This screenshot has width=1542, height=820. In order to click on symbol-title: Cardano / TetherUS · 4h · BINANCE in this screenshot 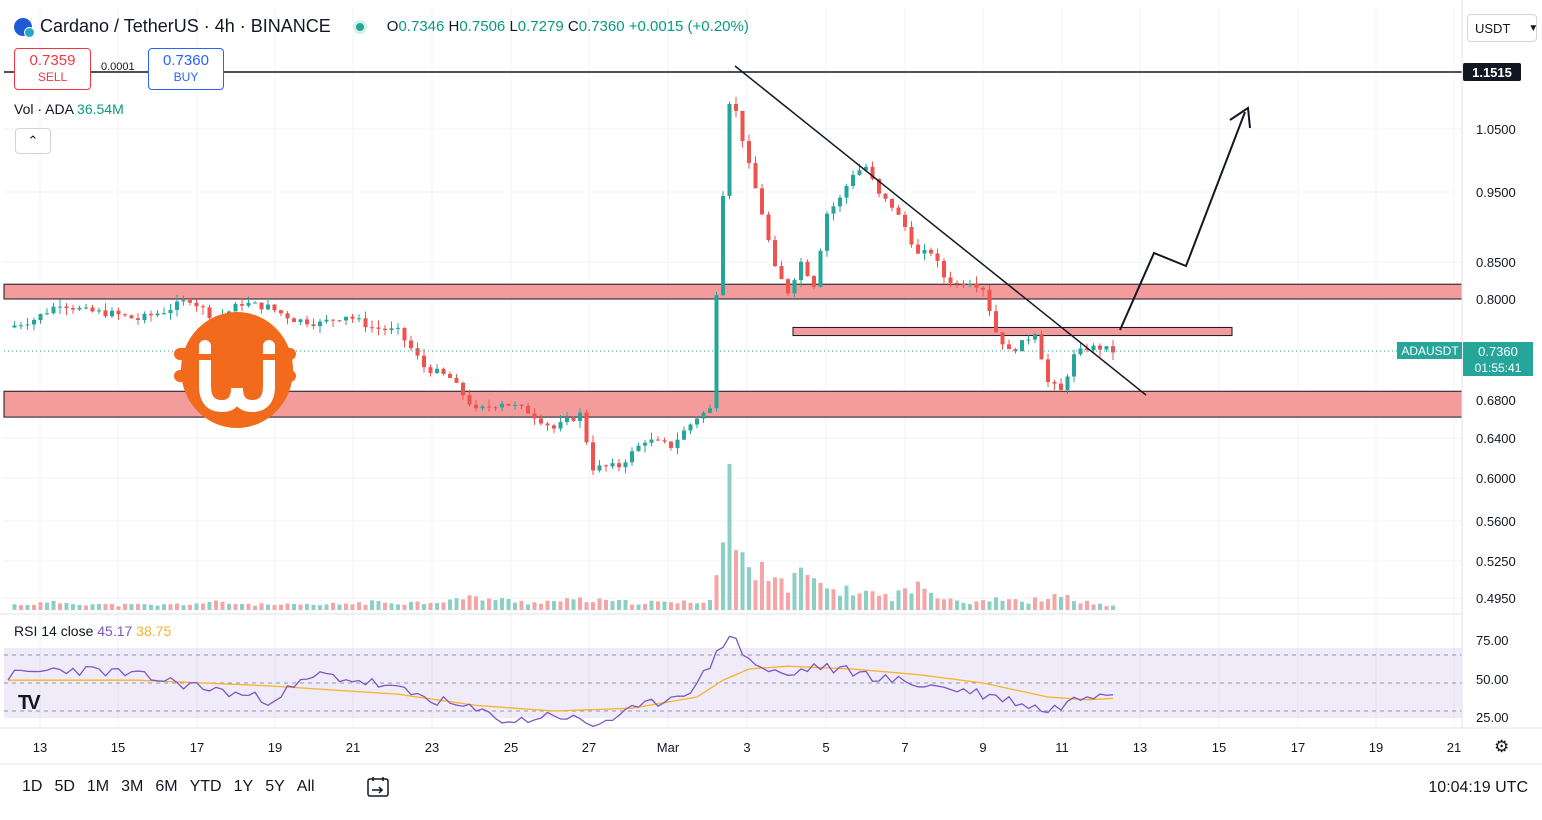, I will do `click(185, 26)`.